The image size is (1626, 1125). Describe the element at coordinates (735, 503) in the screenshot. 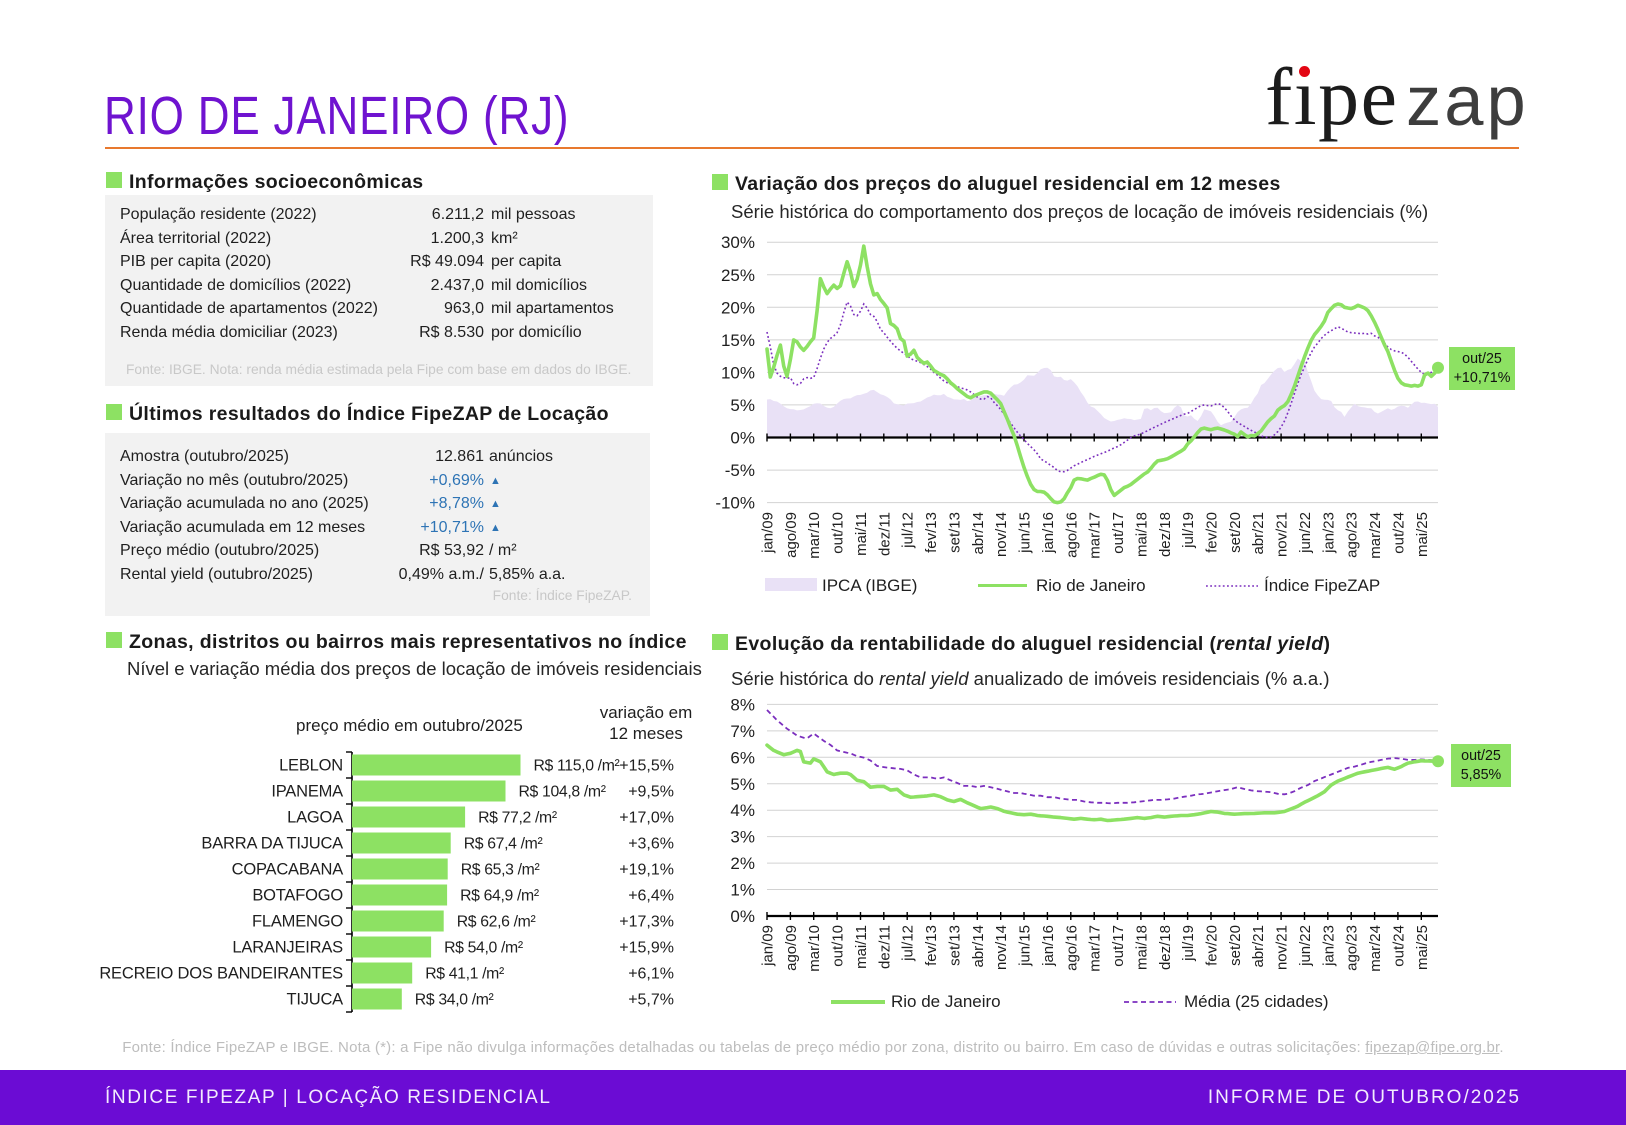

I see `svg-text: -10%` at that location.